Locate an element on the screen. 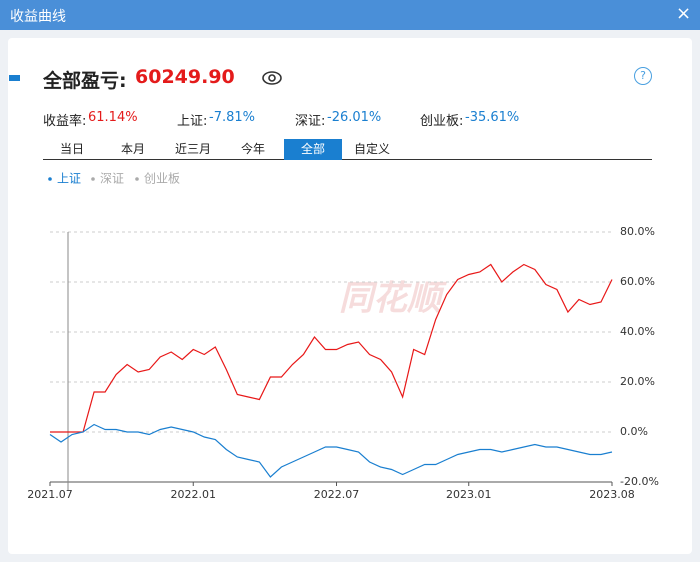 The height and width of the screenshot is (562, 700). stat-value: -26.01% is located at coordinates (354, 117).